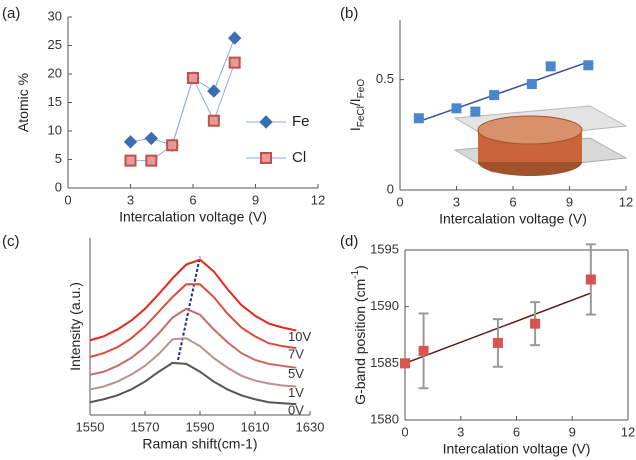  I want to click on y-tick-label: 1585, so click(384, 362).